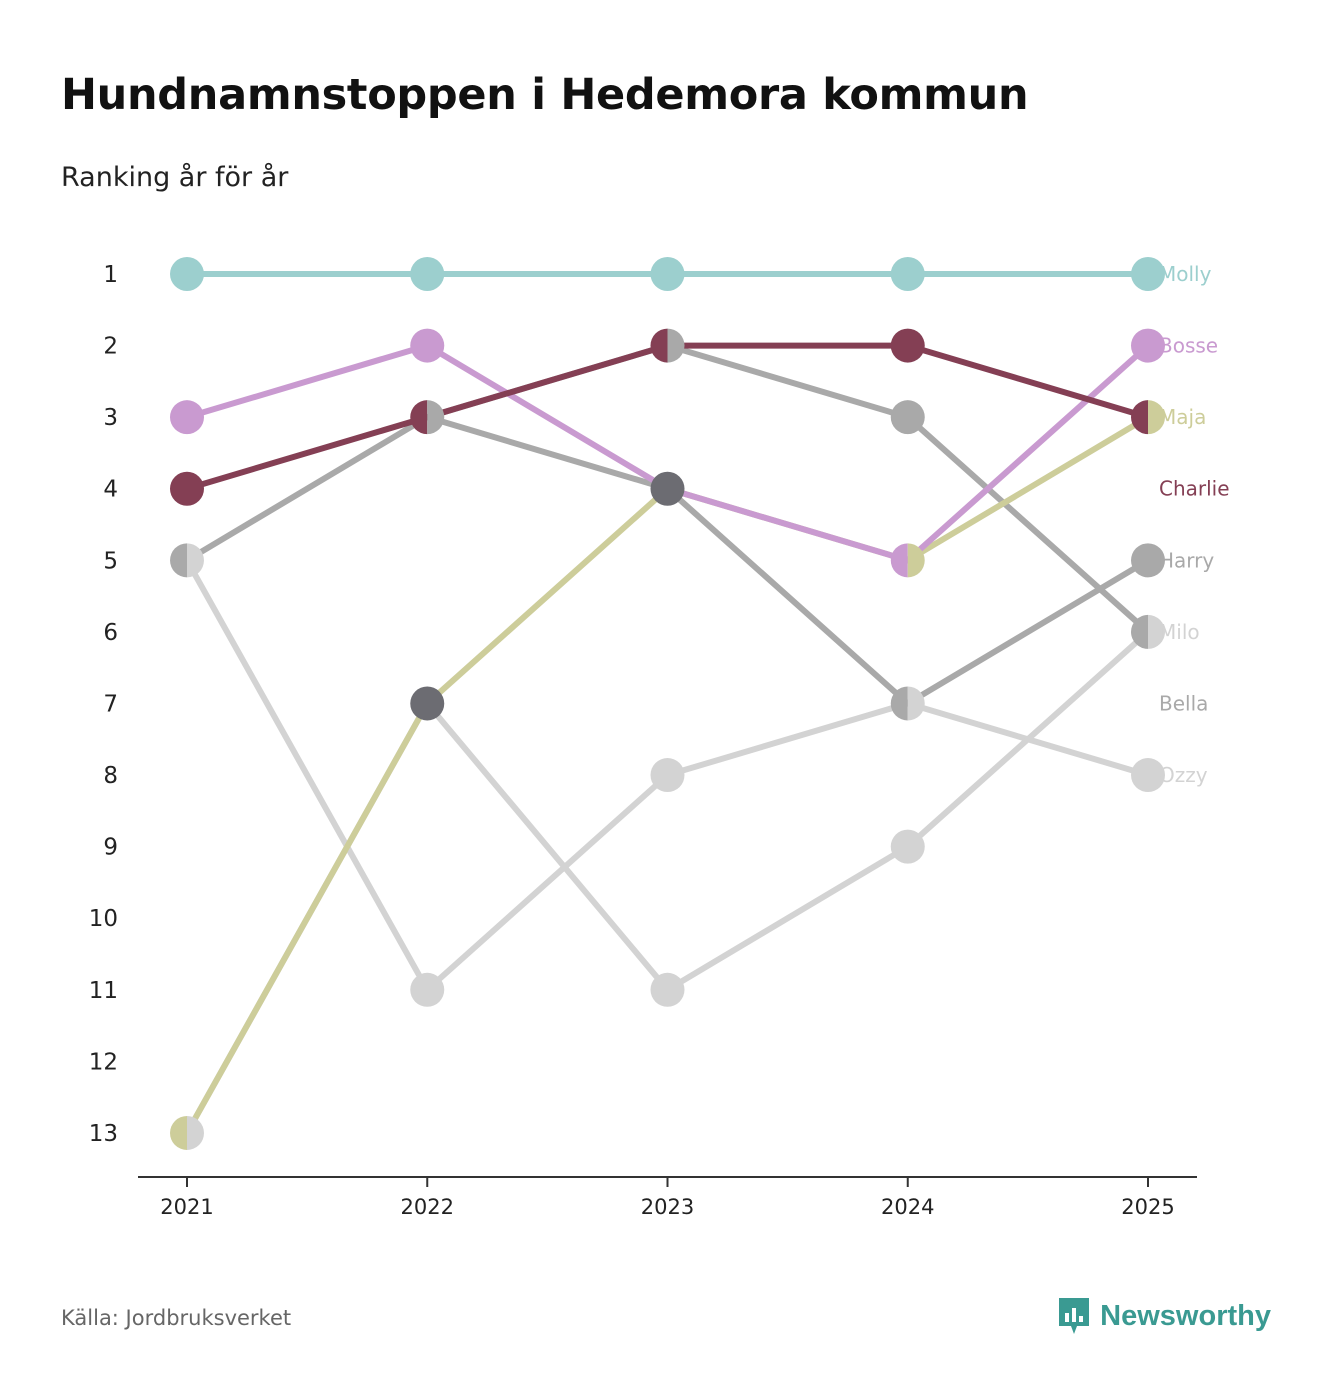 This screenshot has height=1400, width=1333. What do you see at coordinates (1185, 274) in the screenshot?
I see `end-label-molly: Molly` at bounding box center [1185, 274].